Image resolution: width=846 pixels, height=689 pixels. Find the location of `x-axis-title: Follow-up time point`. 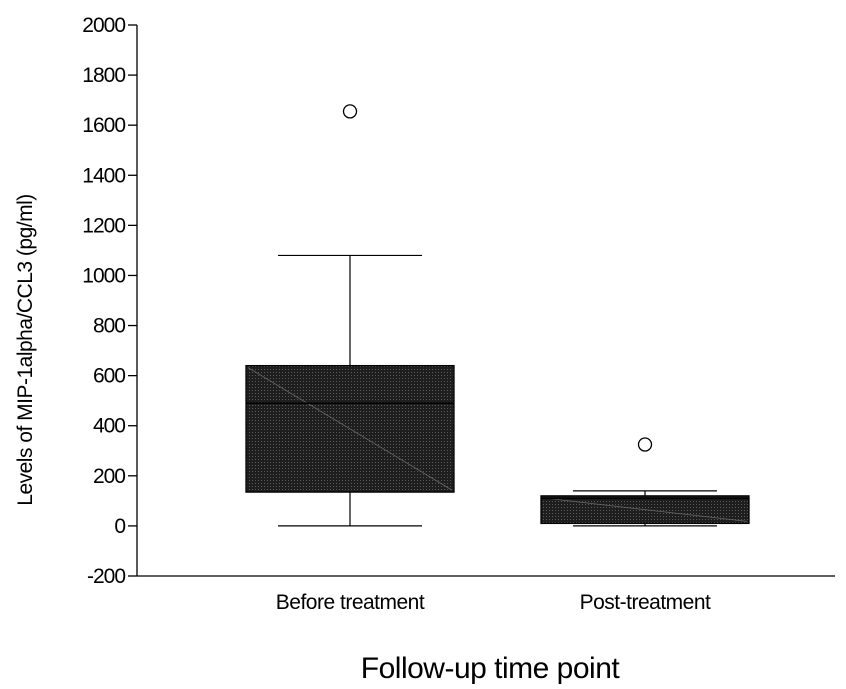

x-axis-title: Follow-up time point is located at coordinates (491, 668).